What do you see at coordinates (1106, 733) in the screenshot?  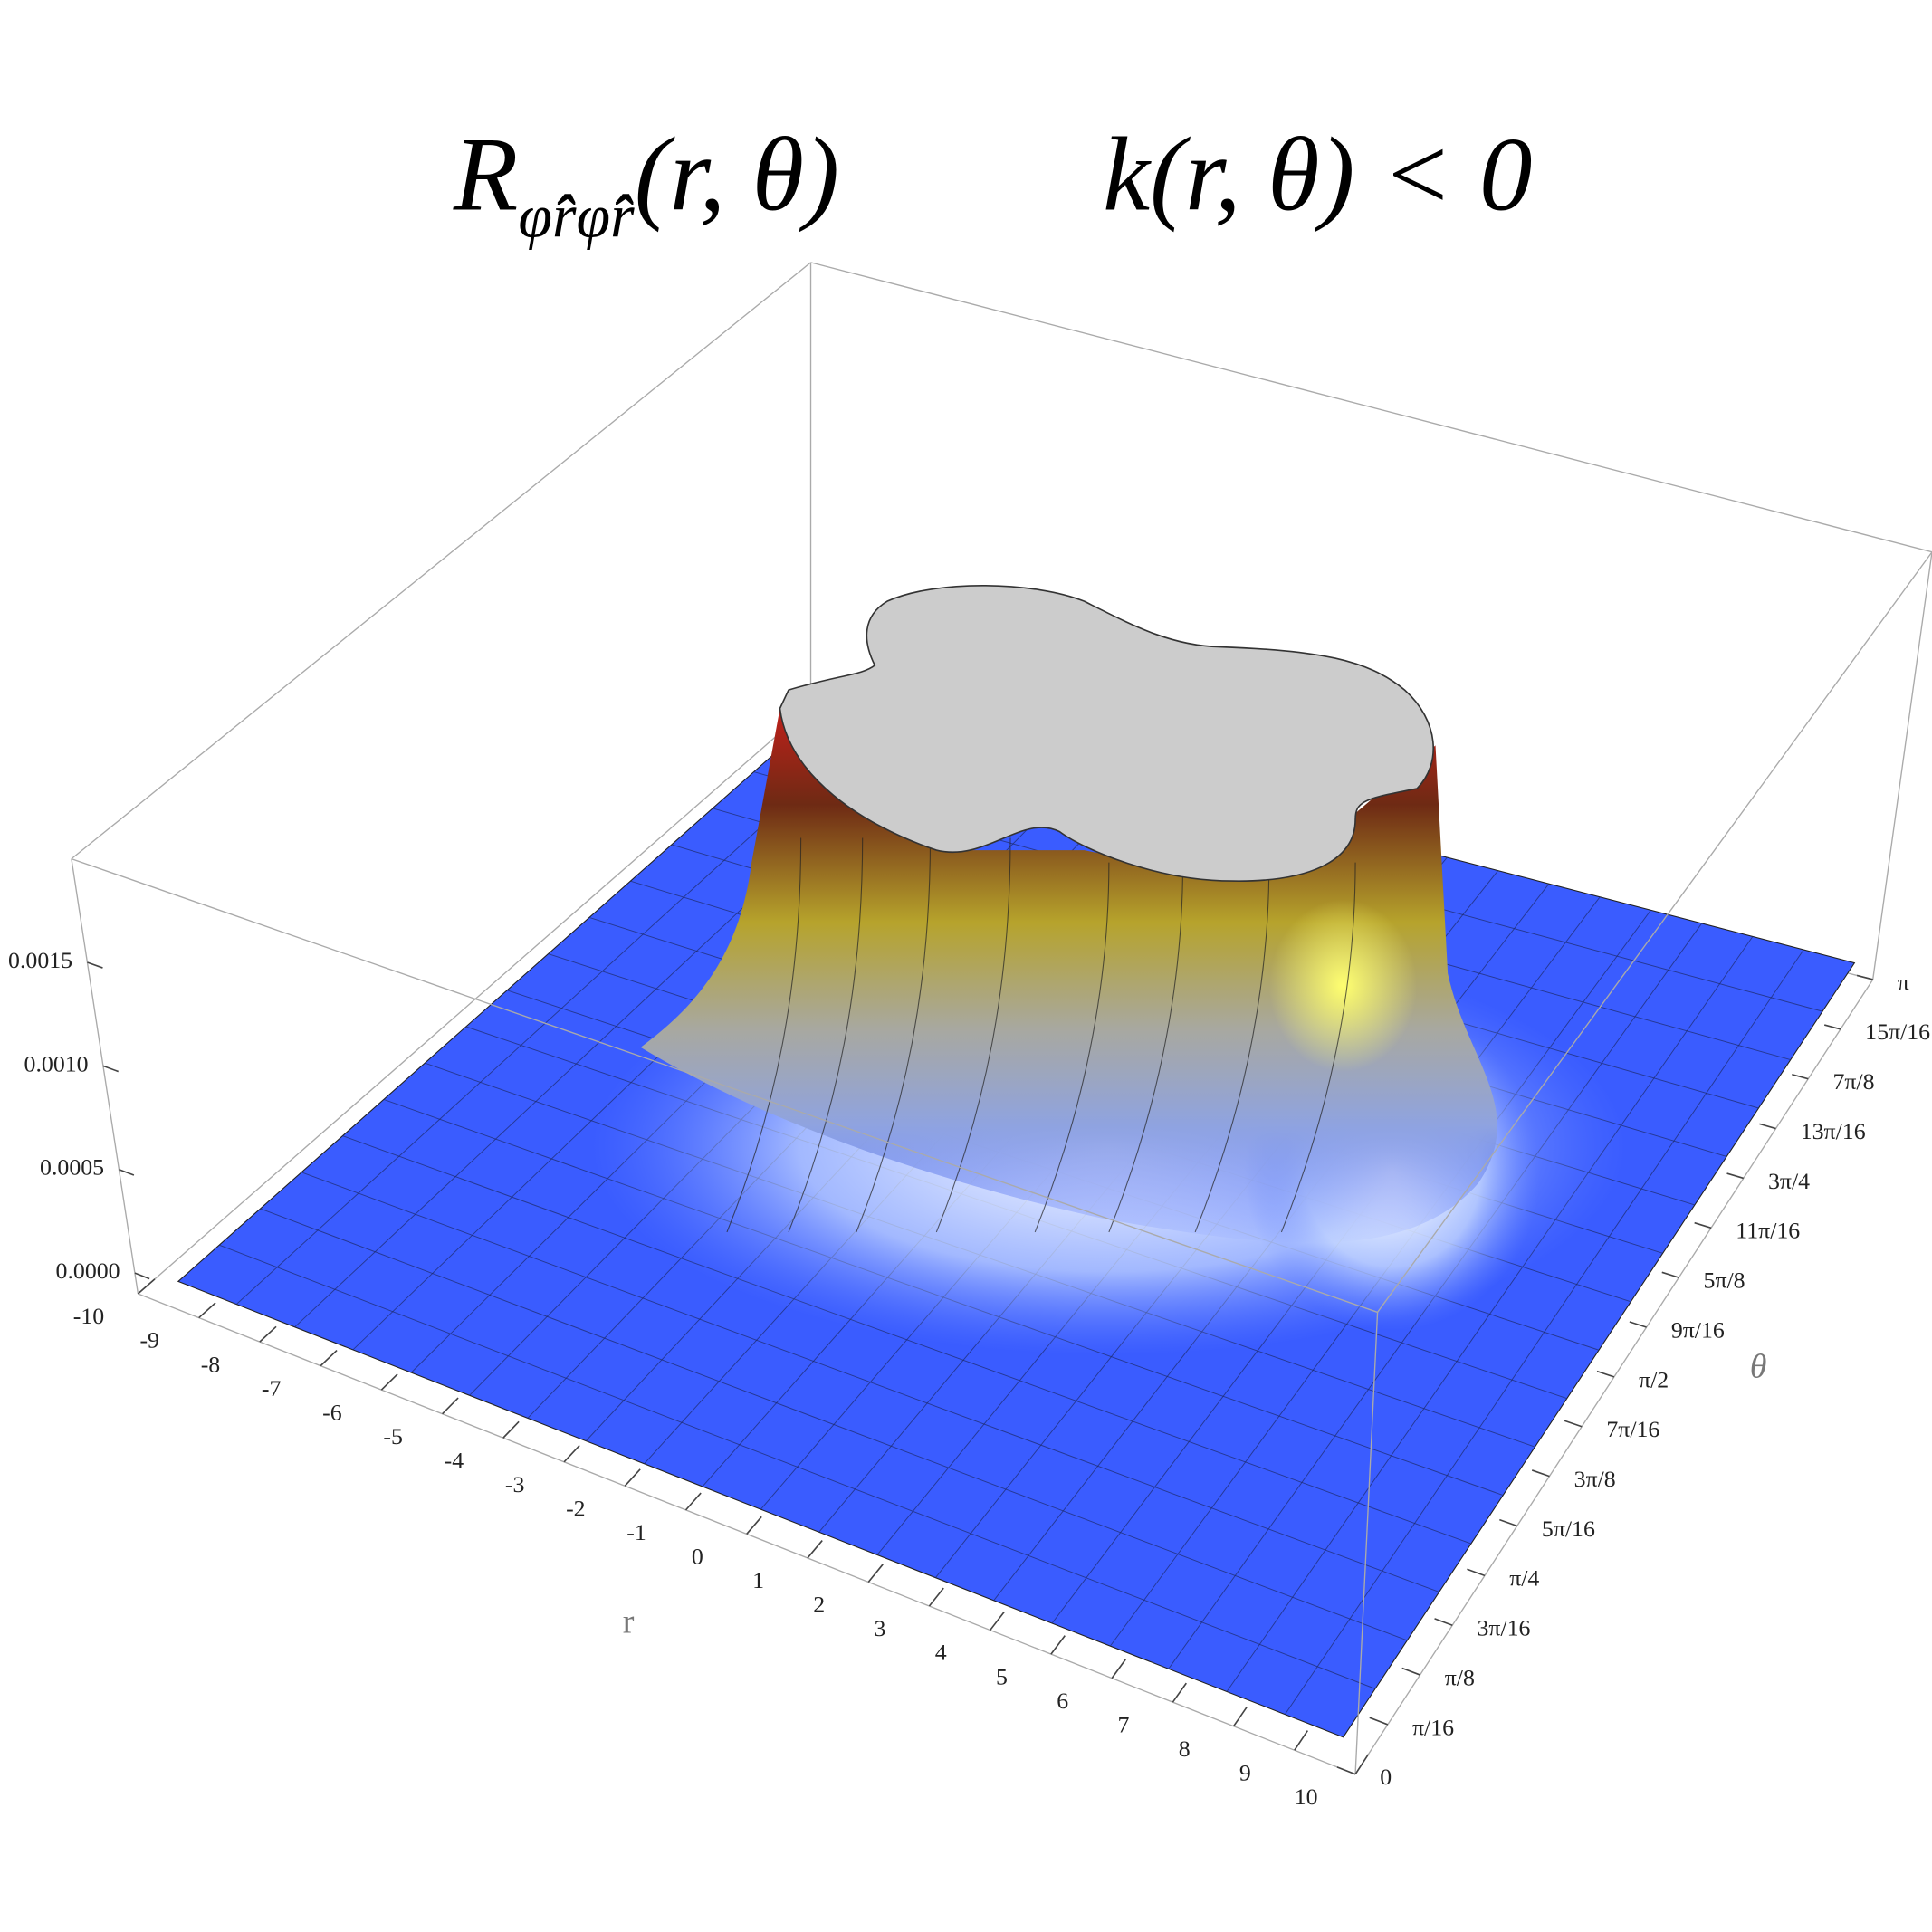 I see `surface-top` at bounding box center [1106, 733].